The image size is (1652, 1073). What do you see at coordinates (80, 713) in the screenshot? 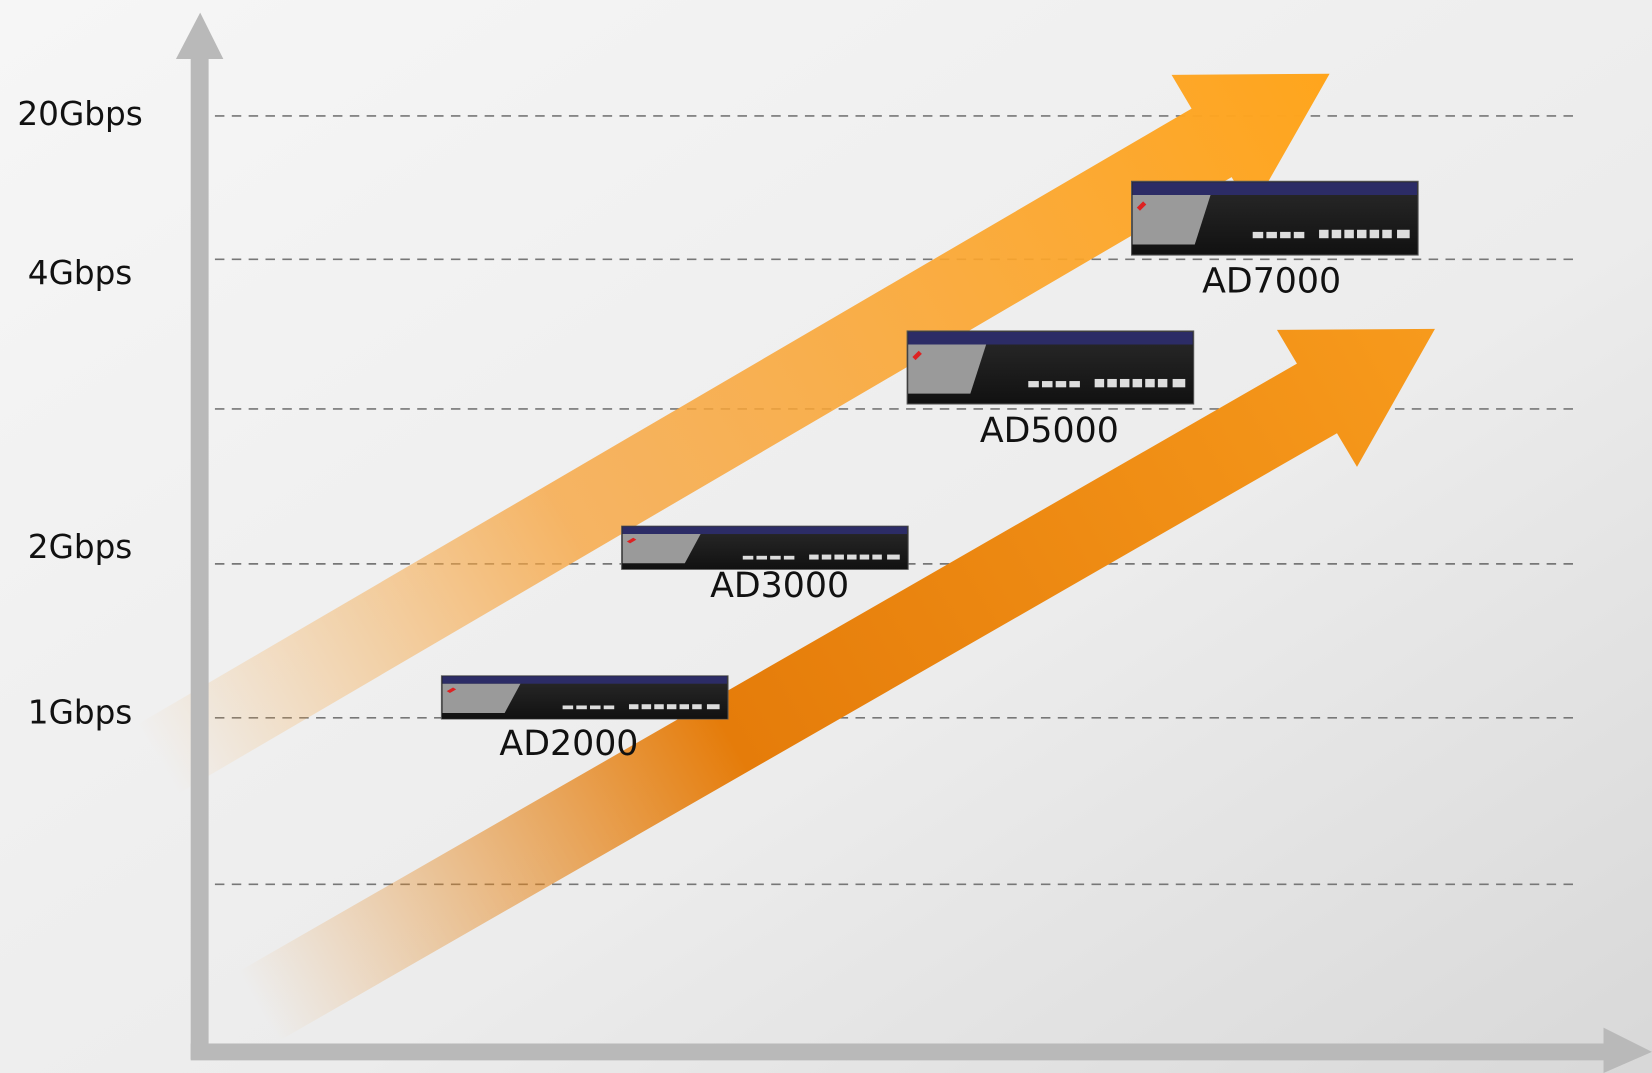
I see `y-label: 1Gbps` at bounding box center [80, 713].